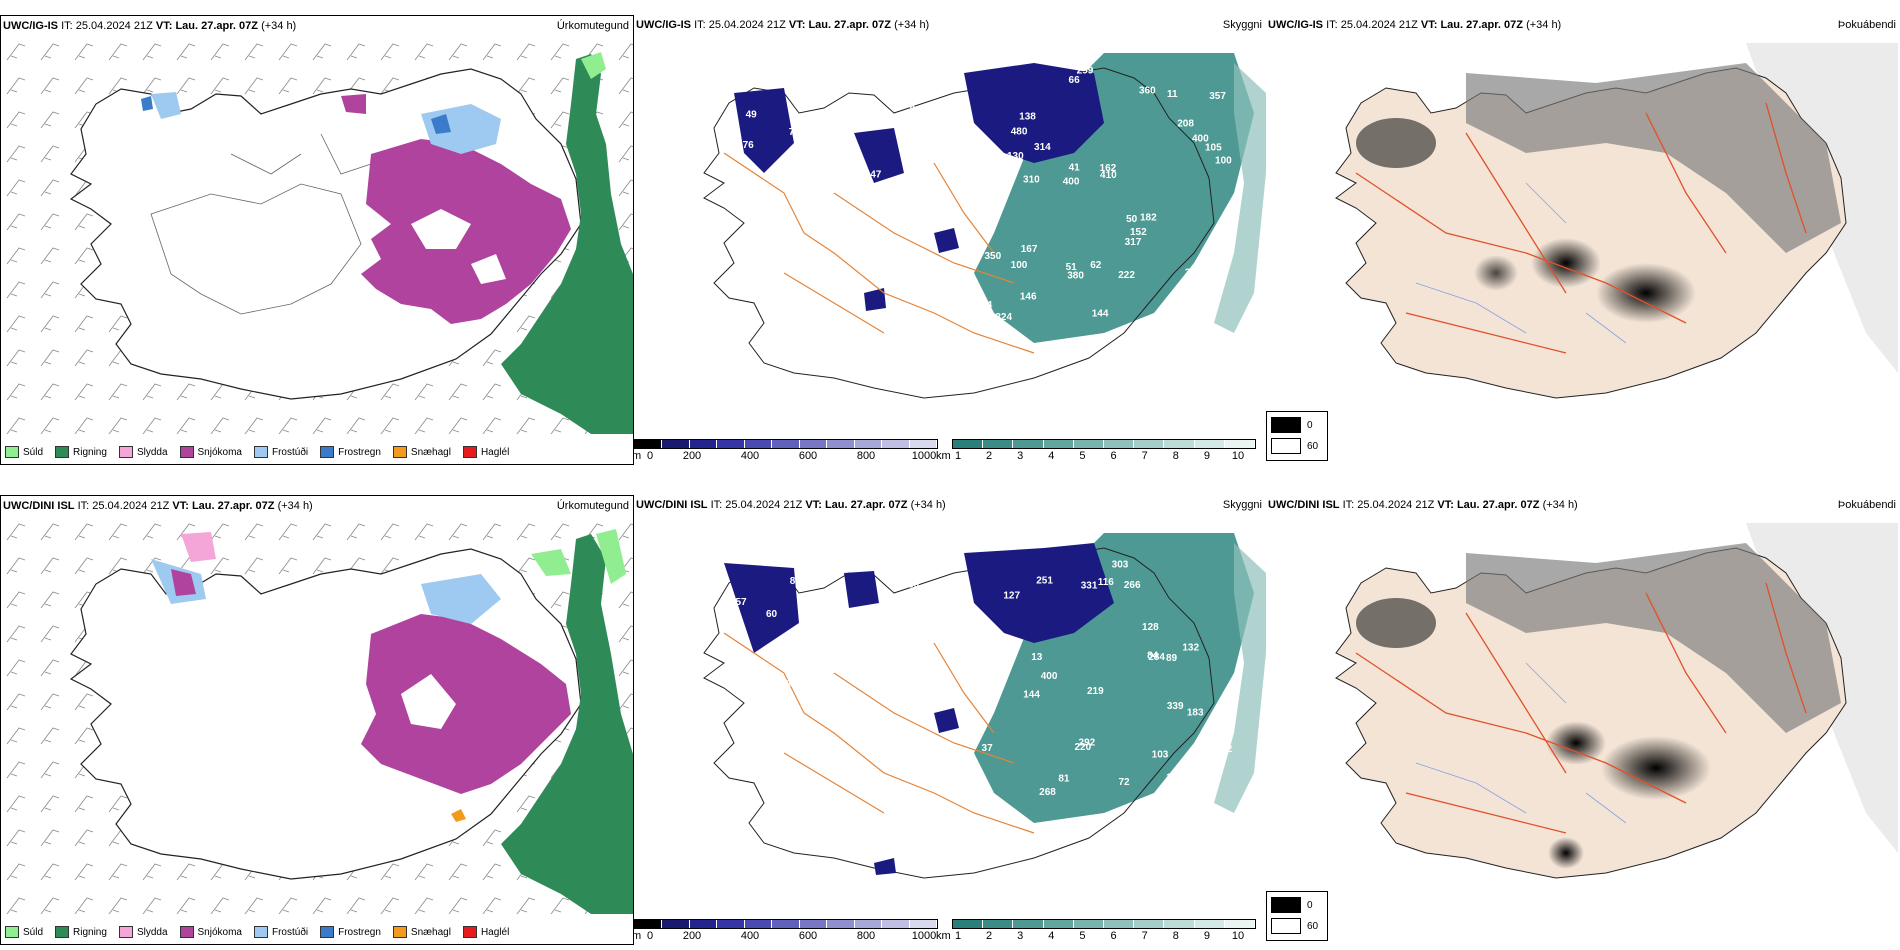 Image resolution: width=1900 pixels, height=950 pixels. What do you see at coordinates (1172, 658) in the screenshot?
I see `visibility-value-label: 89` at bounding box center [1172, 658].